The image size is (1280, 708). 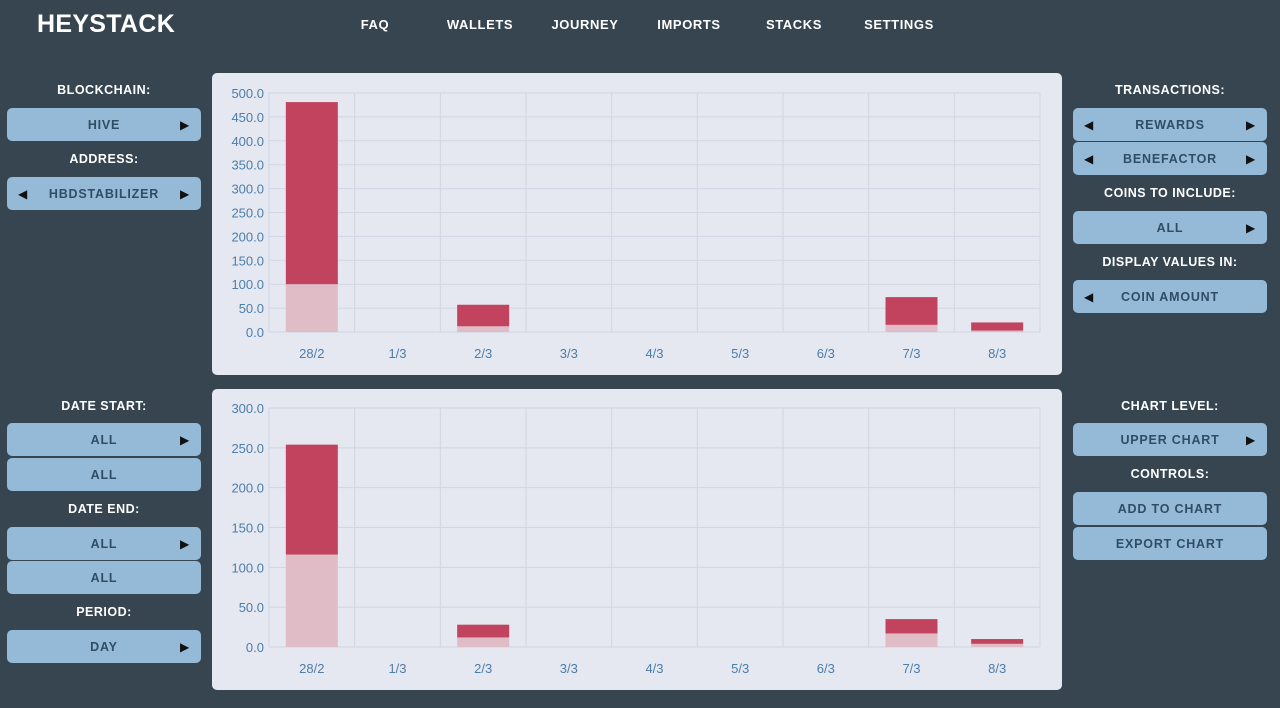 I want to click on date-end-label: DATE END:, so click(x=104, y=509).